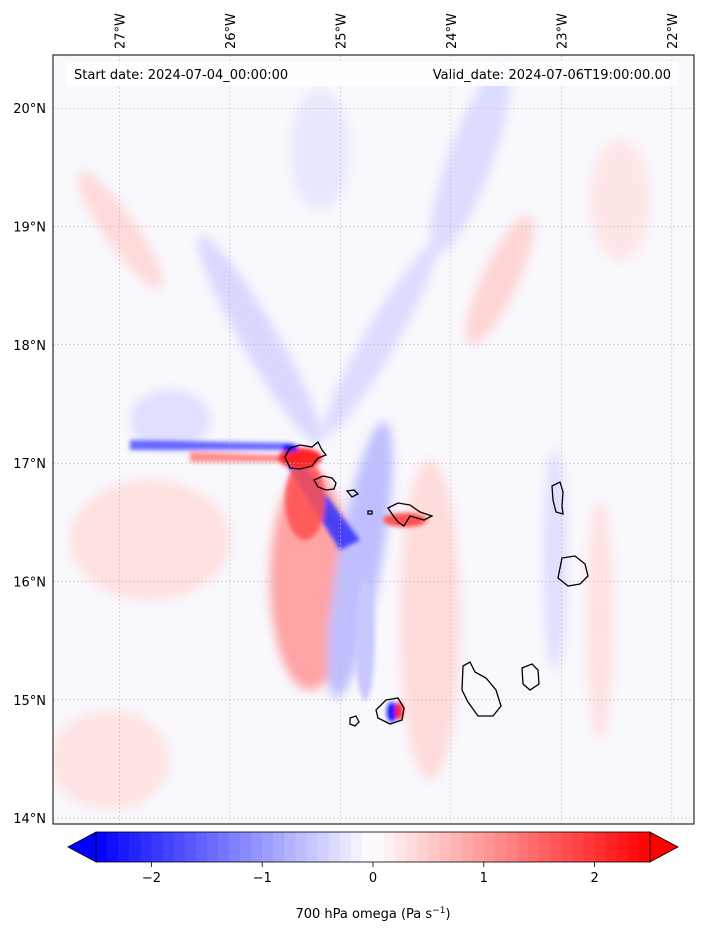 This screenshot has height=940, width=703. I want to click on island-sao-vicente-coastline, so click(325, 483).